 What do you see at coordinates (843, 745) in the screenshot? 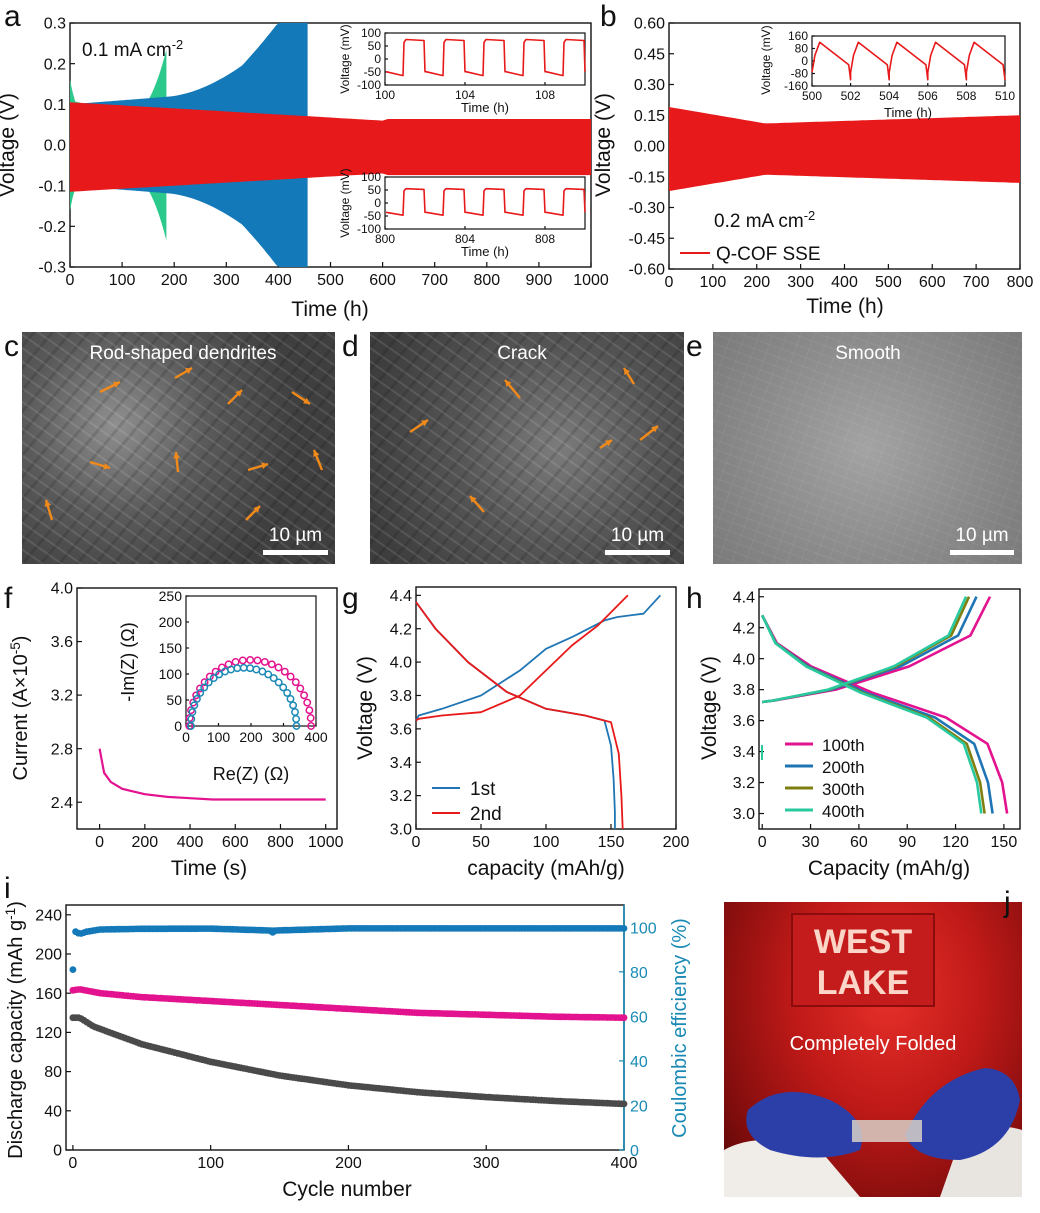
I see `h-legend-label-1: 100th` at bounding box center [843, 745].